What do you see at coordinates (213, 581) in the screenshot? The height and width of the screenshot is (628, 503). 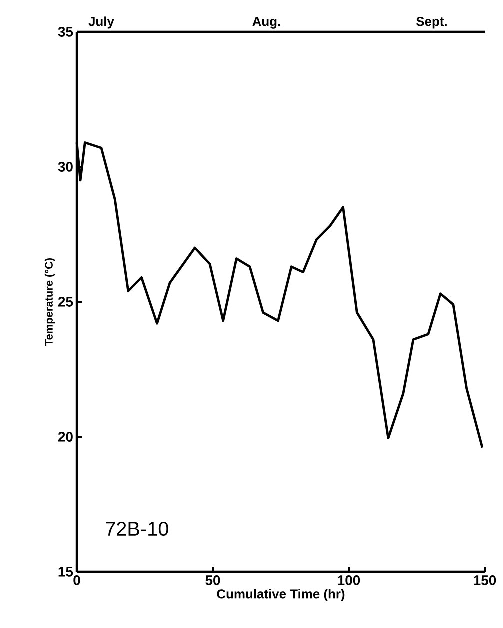 I see `x-tick-label: 50` at bounding box center [213, 581].